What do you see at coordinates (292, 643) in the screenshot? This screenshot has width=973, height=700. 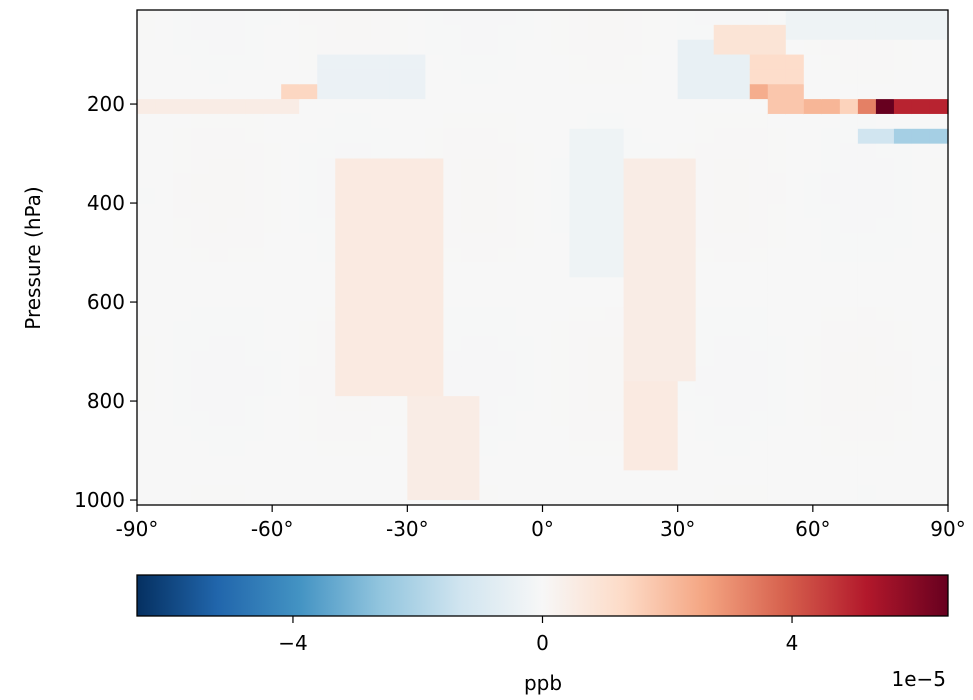 I see `colorbar-tick-label: −4` at bounding box center [292, 643].